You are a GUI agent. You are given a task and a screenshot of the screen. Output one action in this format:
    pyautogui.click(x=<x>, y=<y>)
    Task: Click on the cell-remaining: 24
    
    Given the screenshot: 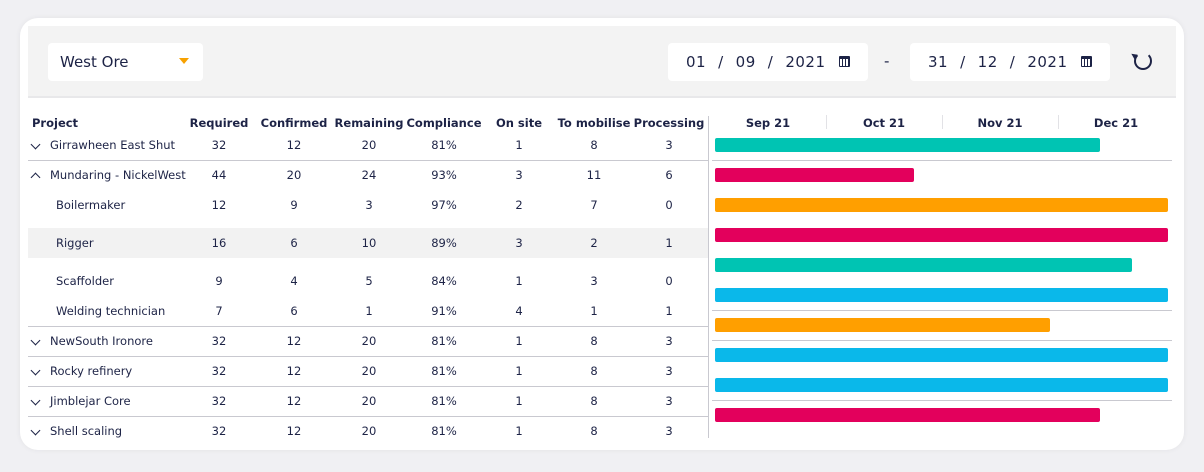 What is the action you would take?
    pyautogui.click(x=369, y=175)
    